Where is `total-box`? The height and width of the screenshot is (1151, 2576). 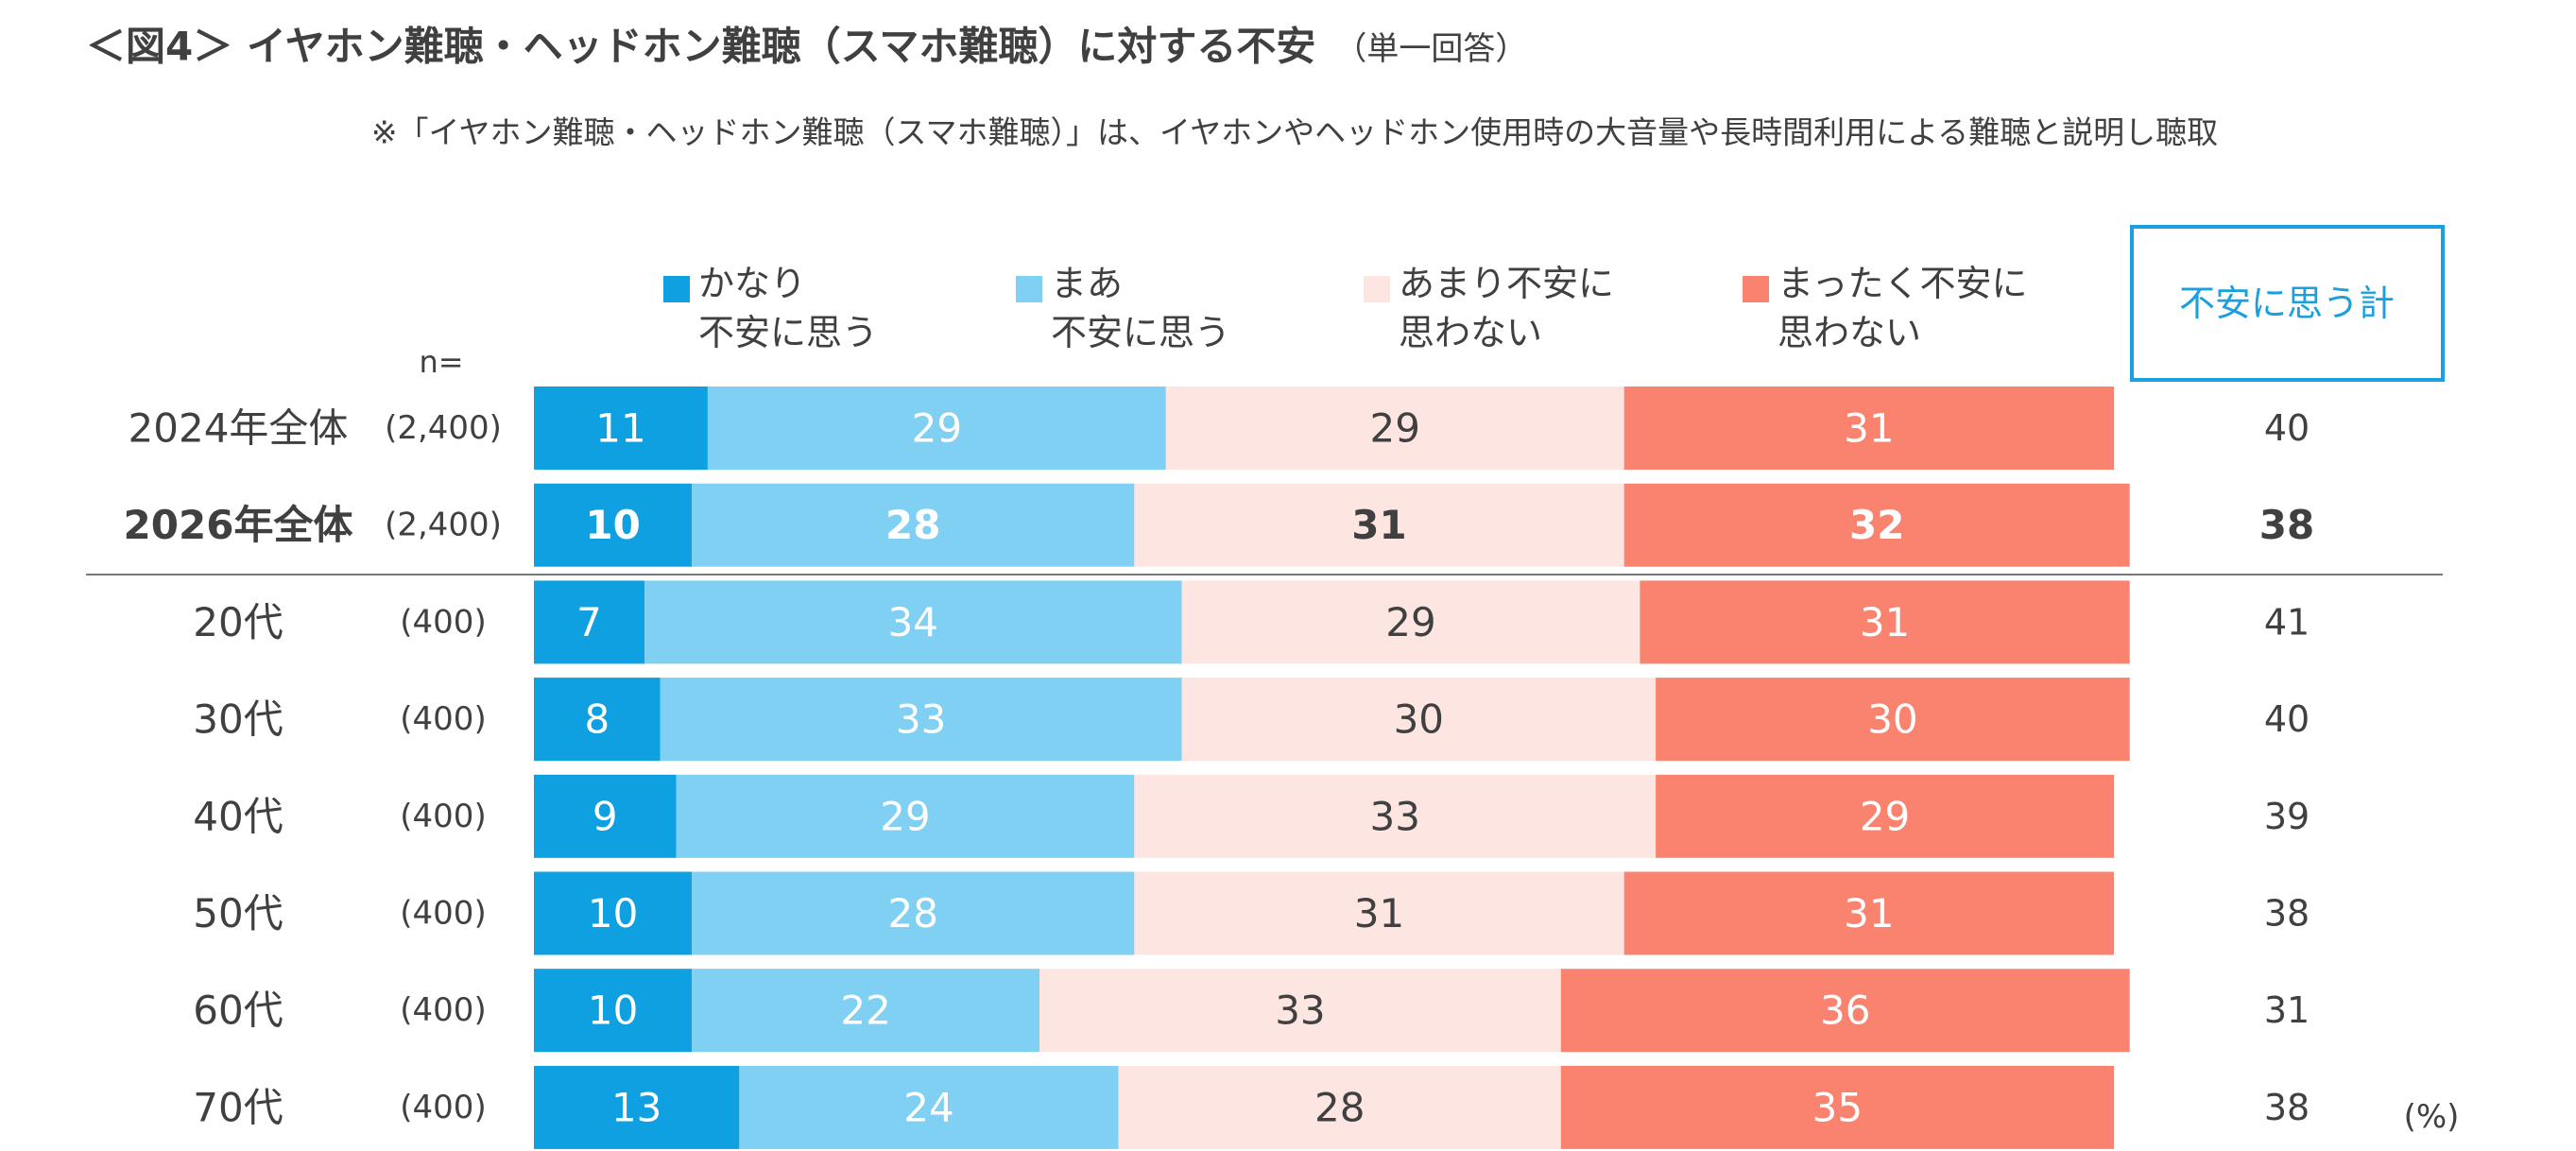 total-box is located at coordinates (2287, 304).